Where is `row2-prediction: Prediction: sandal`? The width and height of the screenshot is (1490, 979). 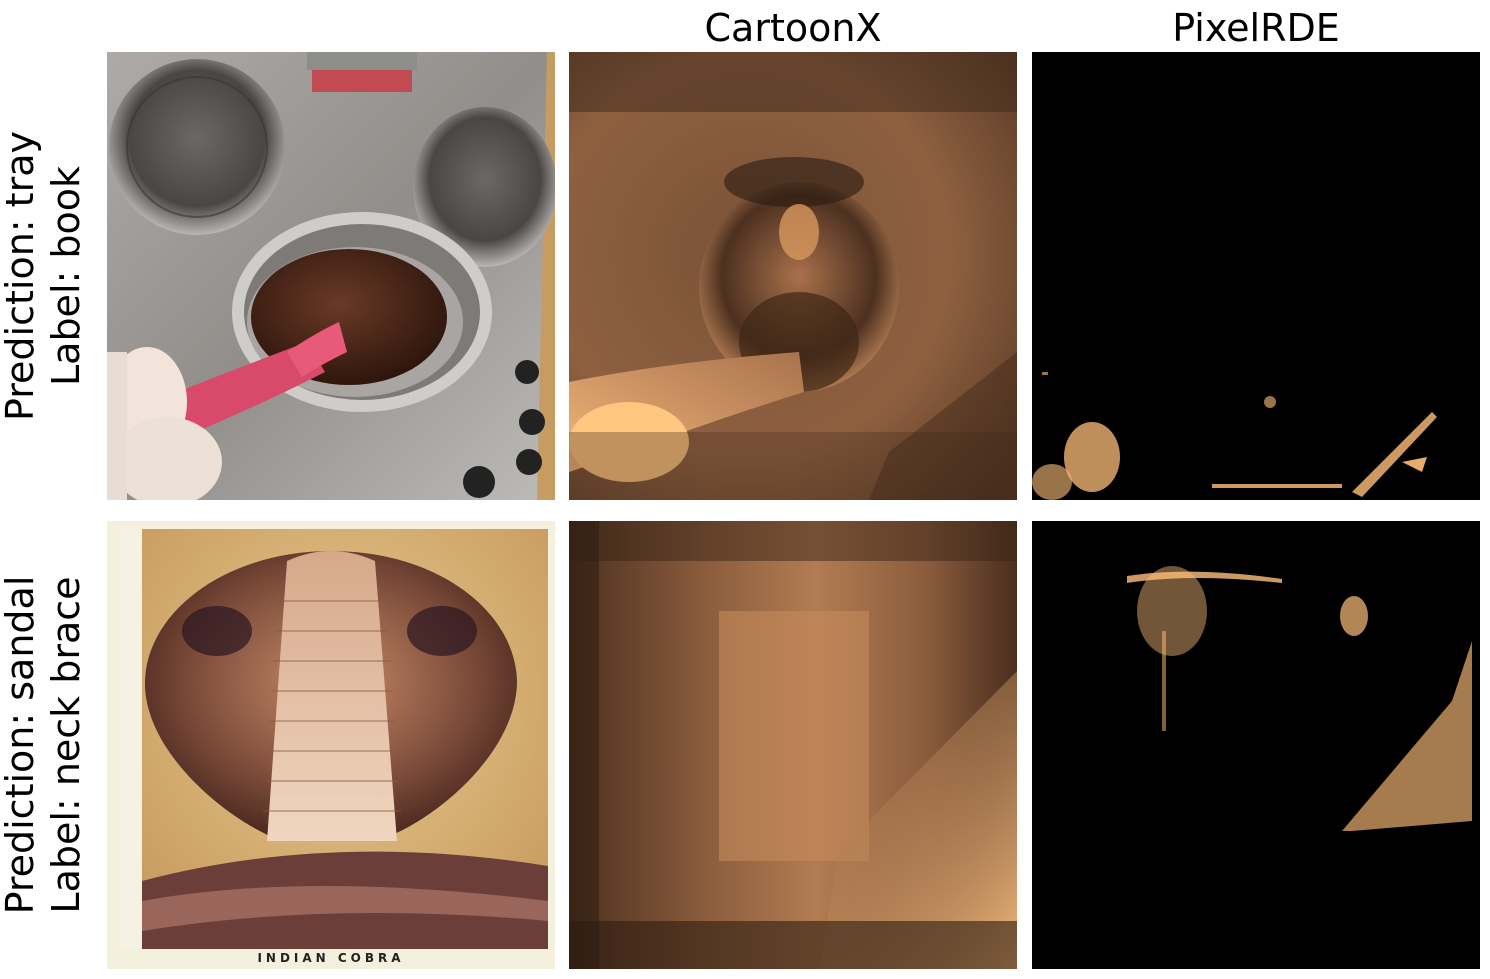 row2-prediction: Prediction: sandal is located at coordinates (21, 745).